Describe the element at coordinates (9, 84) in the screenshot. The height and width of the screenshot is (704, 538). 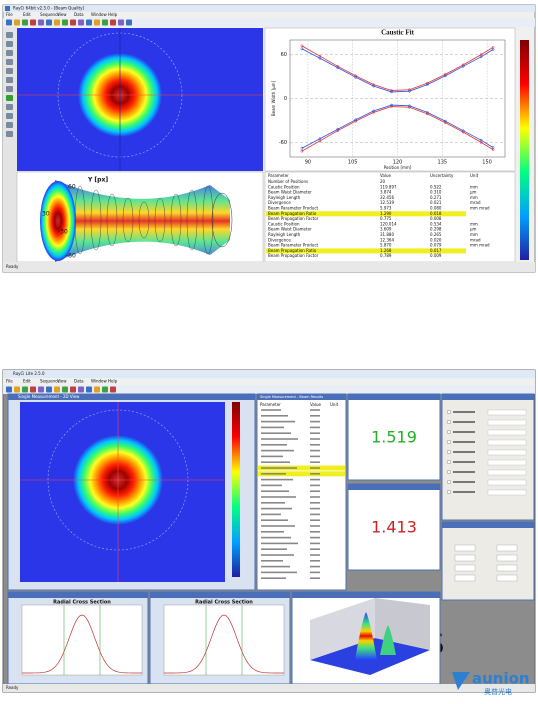
I see `tool-strip-icons` at that location.